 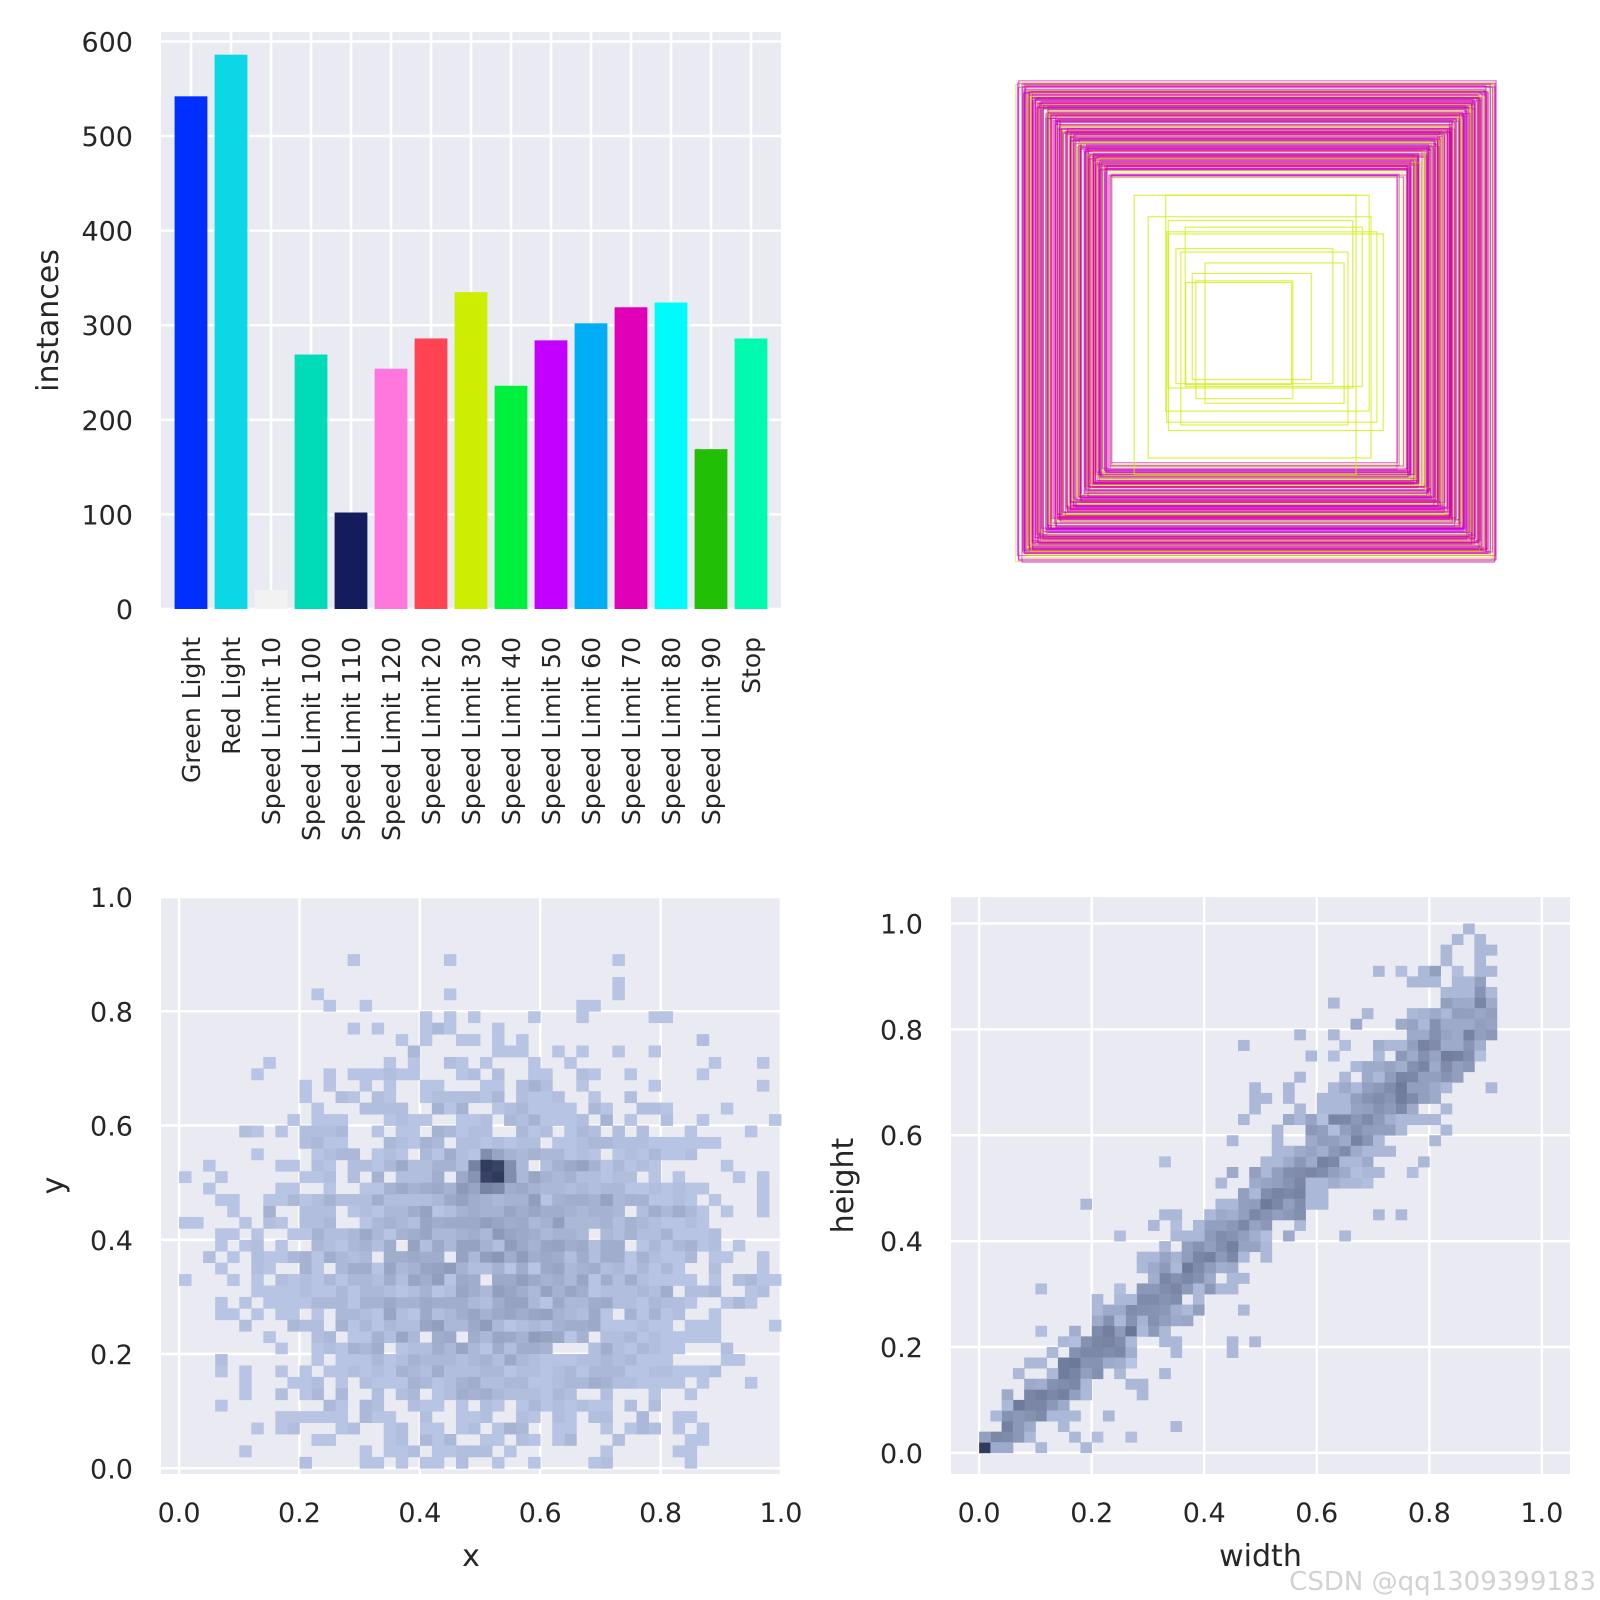 What do you see at coordinates (111, 1469) in the screenshot?
I see `xy-heatmap-ytick-label: 0.0` at bounding box center [111, 1469].